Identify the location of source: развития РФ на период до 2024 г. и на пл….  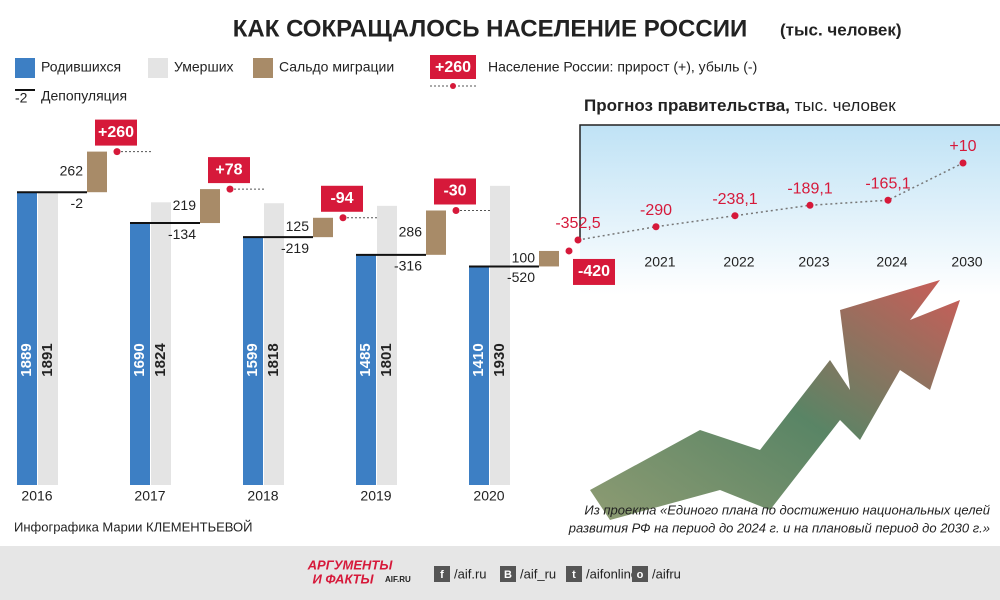
(779, 527).